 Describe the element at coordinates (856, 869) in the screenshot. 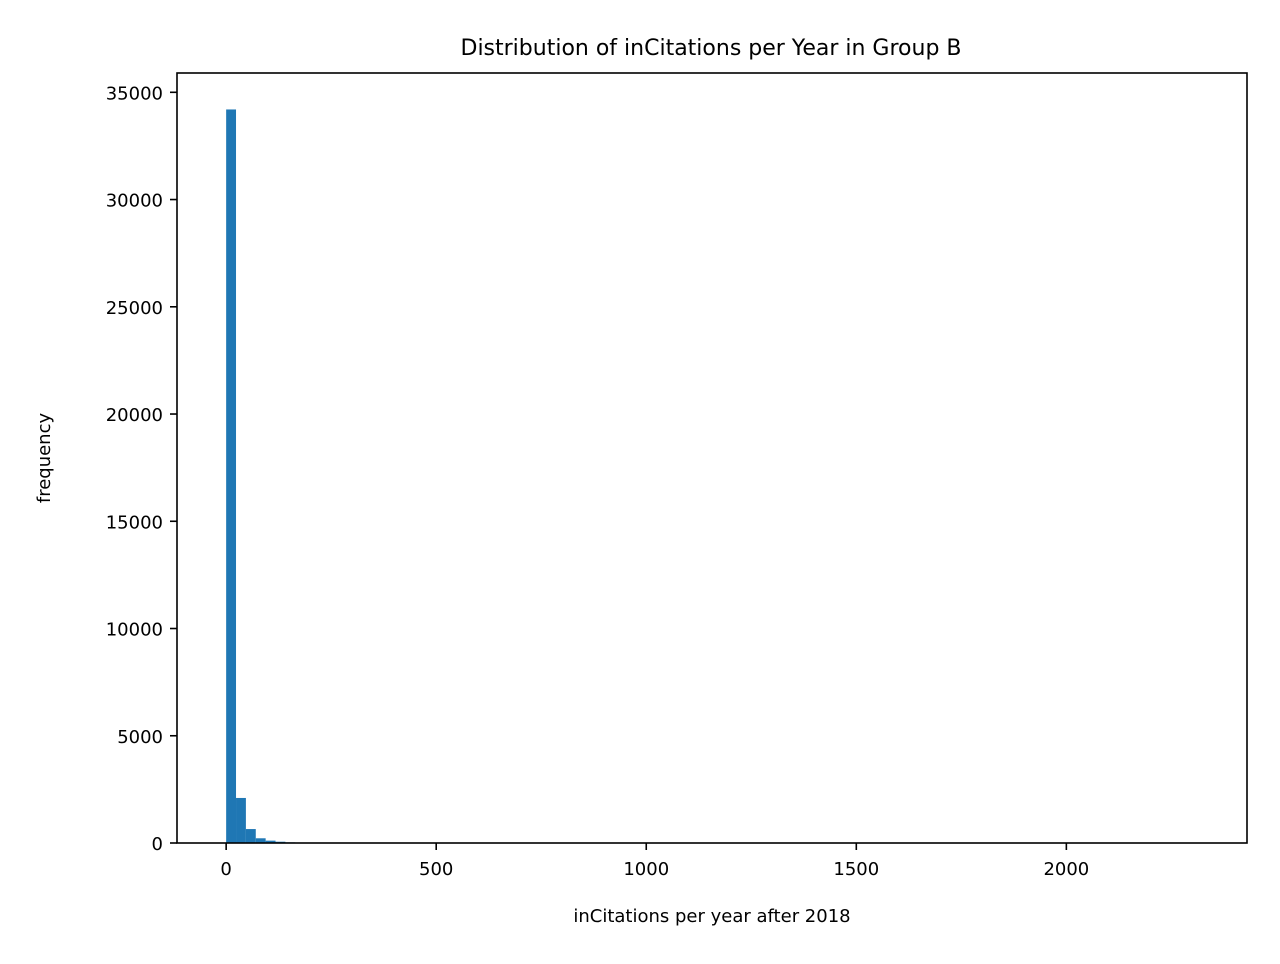

I see `x-tick-label: 1500` at that location.